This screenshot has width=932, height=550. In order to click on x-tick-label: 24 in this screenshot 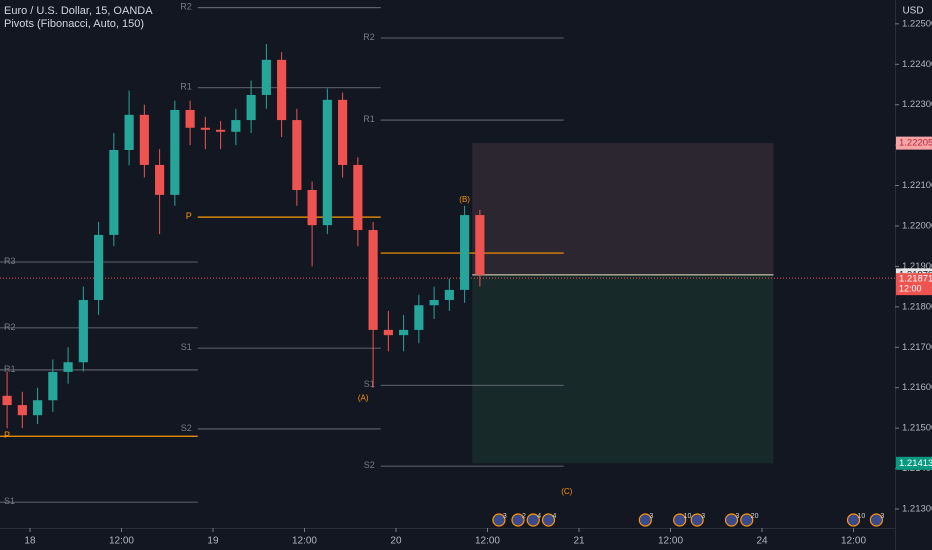, I will do `click(762, 541)`.